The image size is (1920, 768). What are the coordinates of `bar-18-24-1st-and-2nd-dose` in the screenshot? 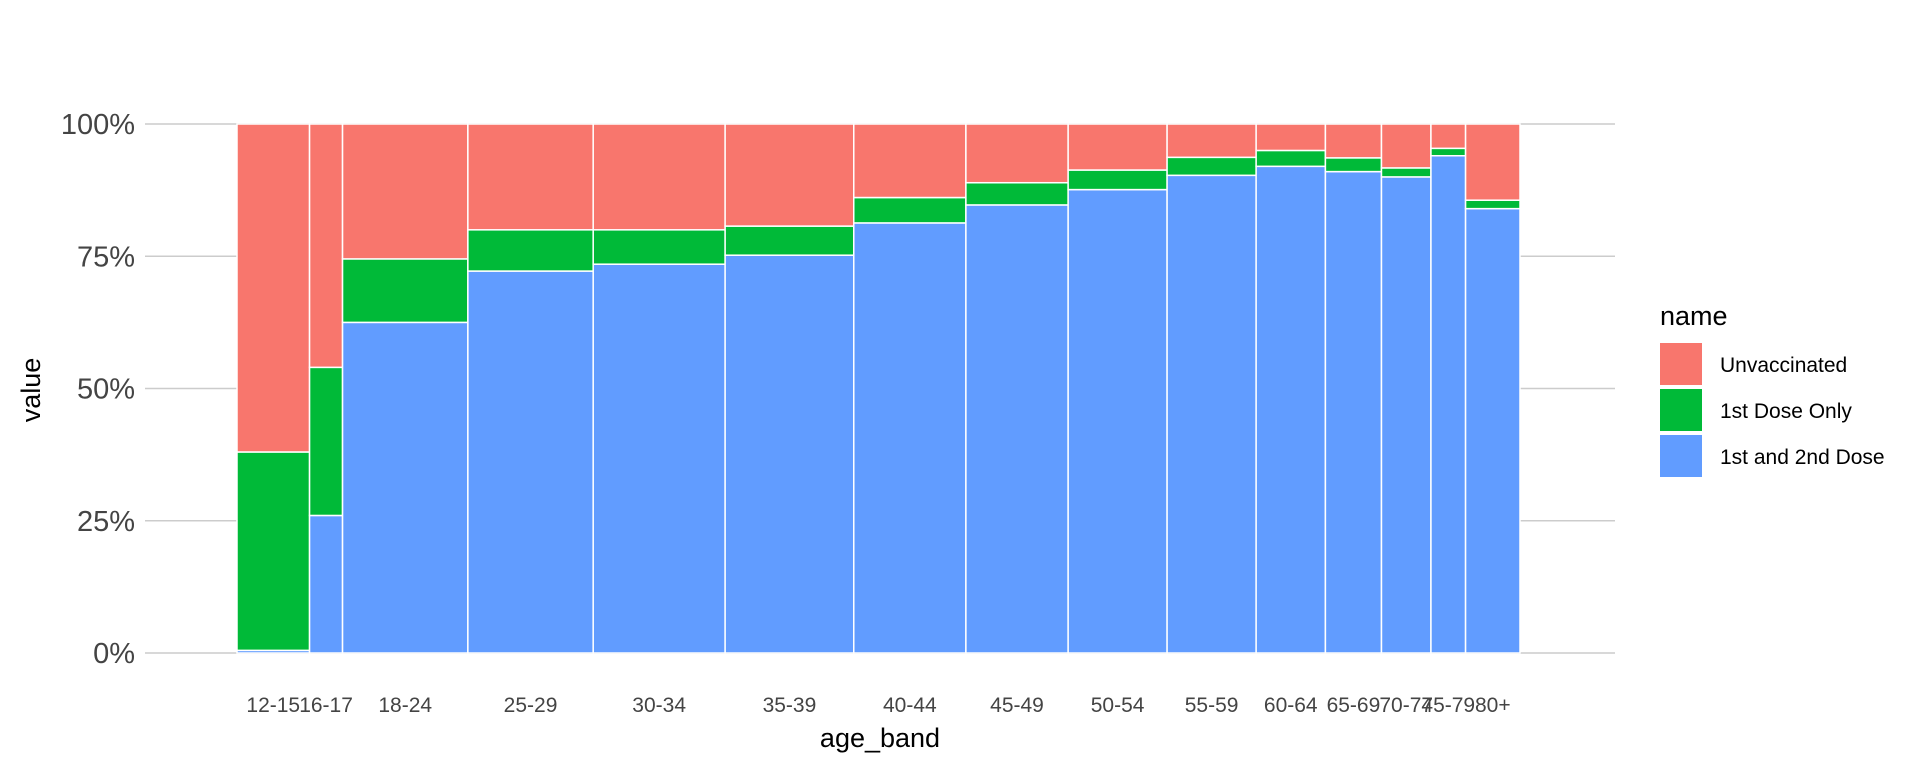 It's located at (405, 487).